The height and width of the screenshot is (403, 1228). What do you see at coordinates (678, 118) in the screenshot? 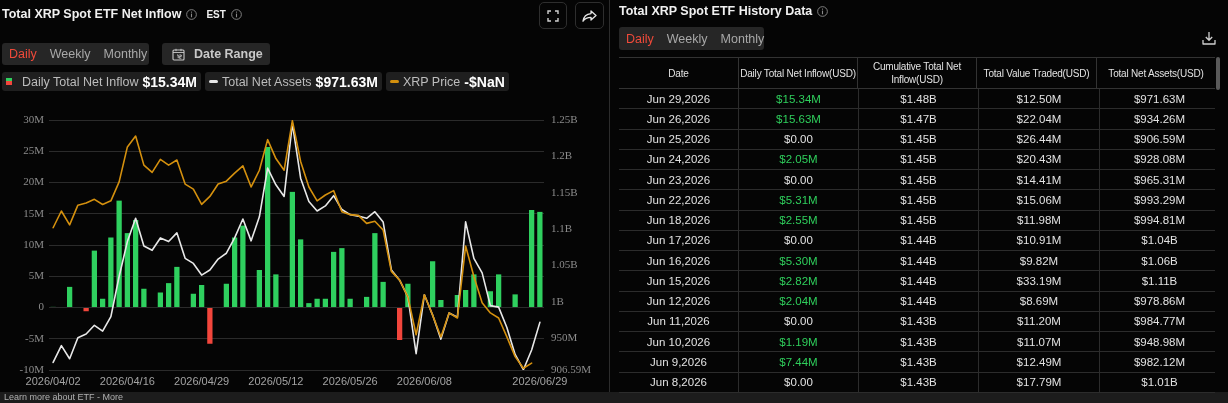
I see `text: Jun 26,2026` at bounding box center [678, 118].